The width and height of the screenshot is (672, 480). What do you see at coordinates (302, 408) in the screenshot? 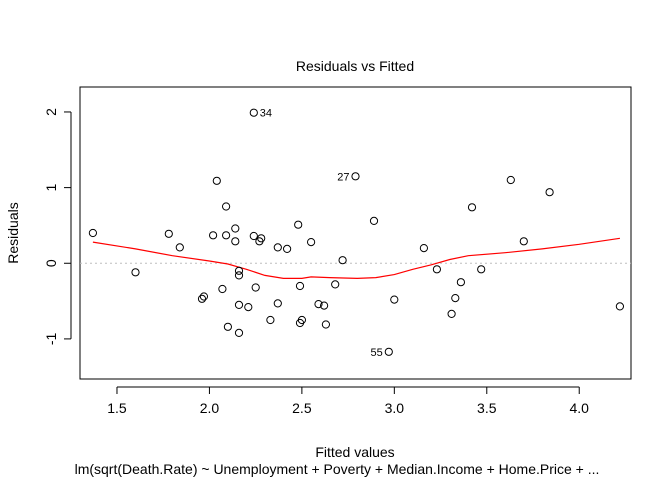
I see `x-tick-label: 2.5` at bounding box center [302, 408].